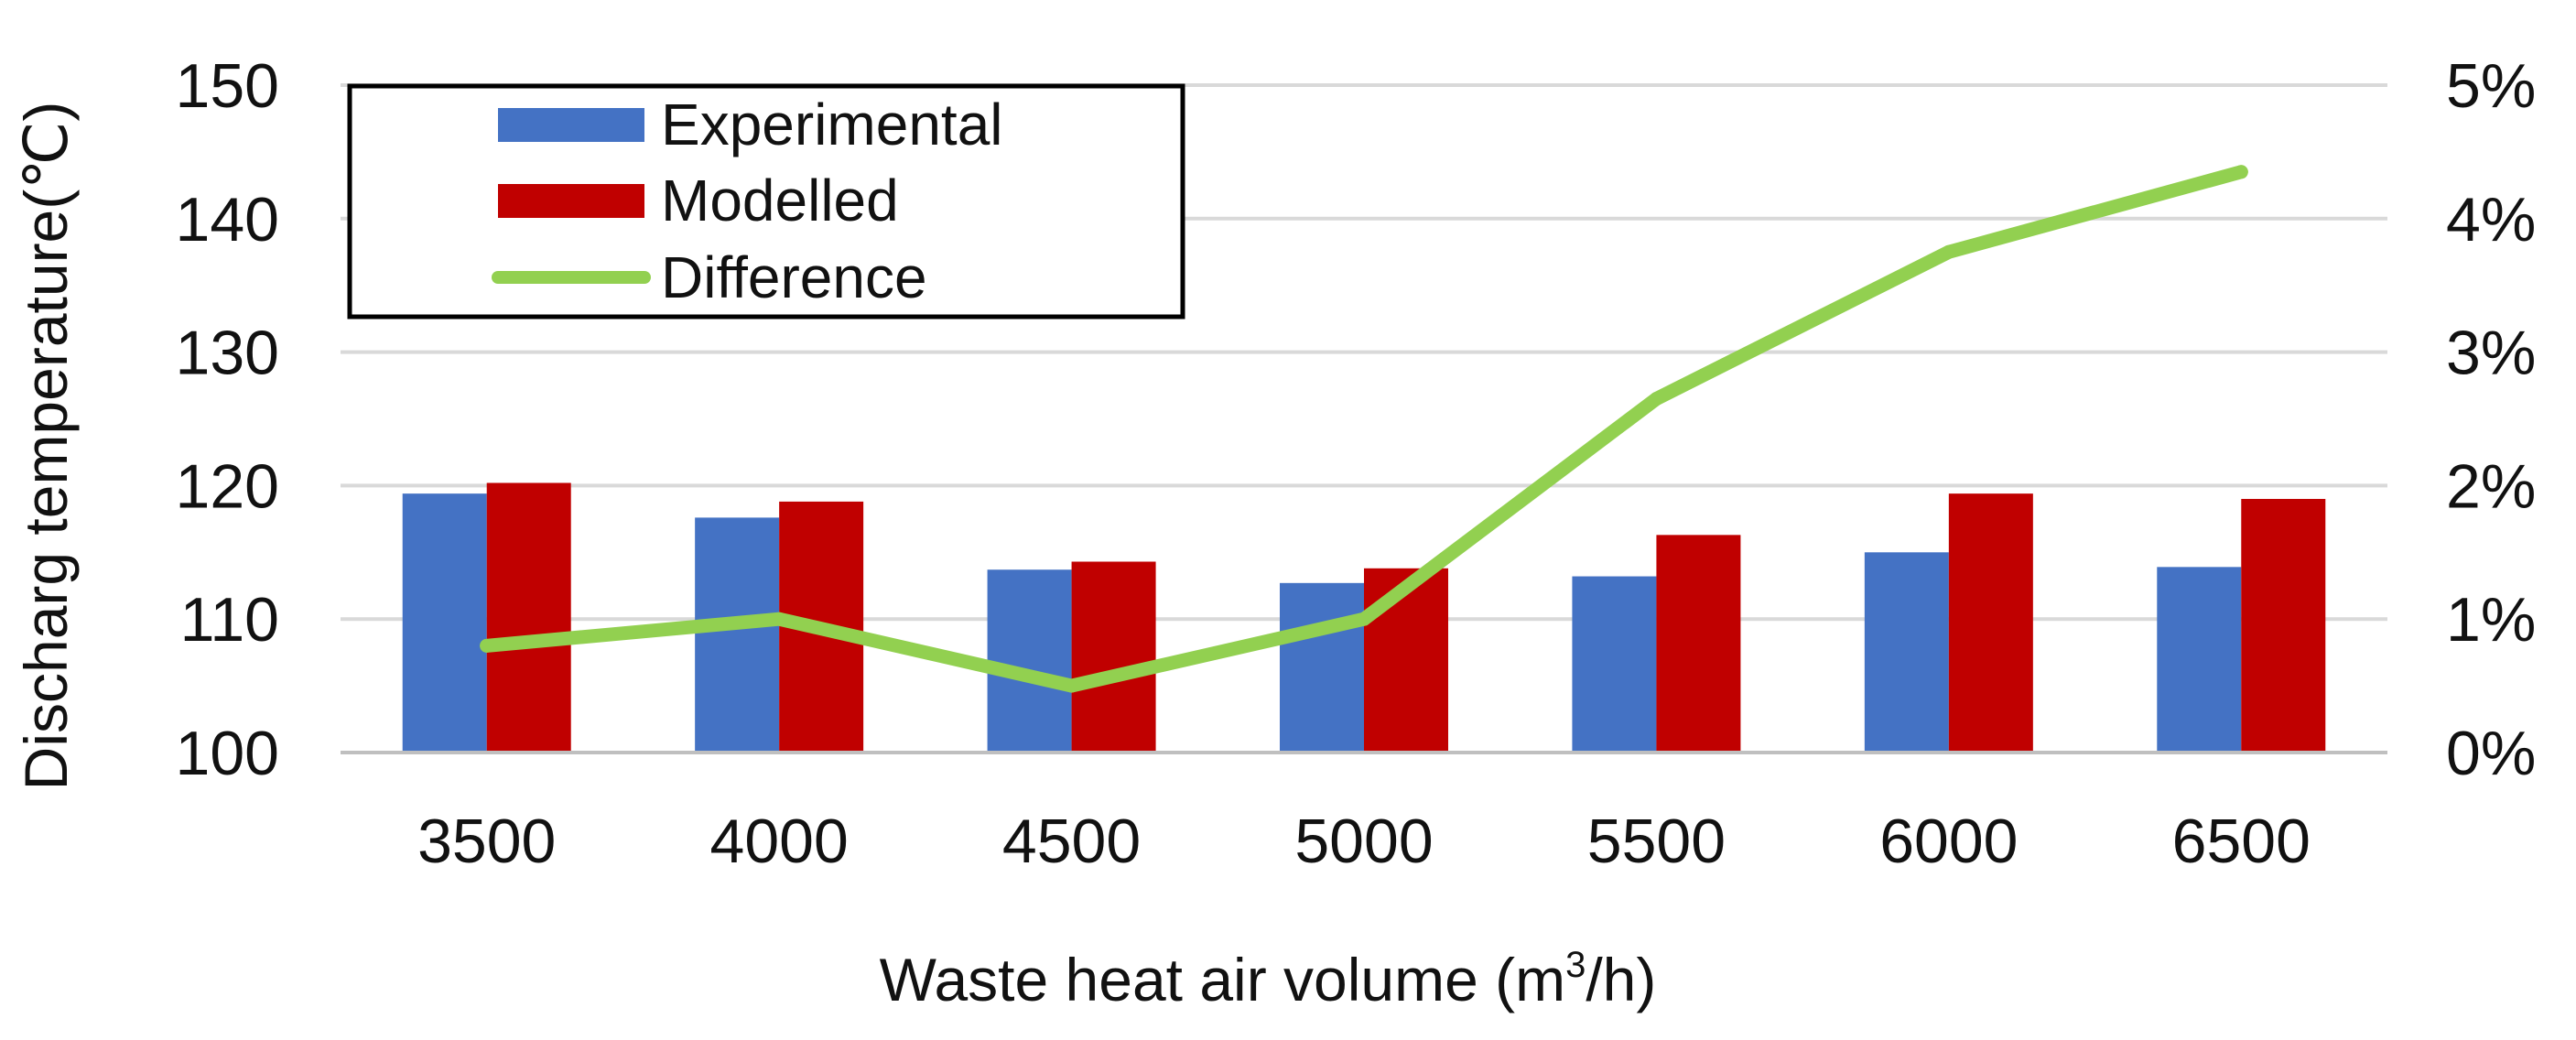 The width and height of the screenshot is (2576, 1040). Describe the element at coordinates (571, 125) in the screenshot. I see `legend-swatch-experimental` at that location.